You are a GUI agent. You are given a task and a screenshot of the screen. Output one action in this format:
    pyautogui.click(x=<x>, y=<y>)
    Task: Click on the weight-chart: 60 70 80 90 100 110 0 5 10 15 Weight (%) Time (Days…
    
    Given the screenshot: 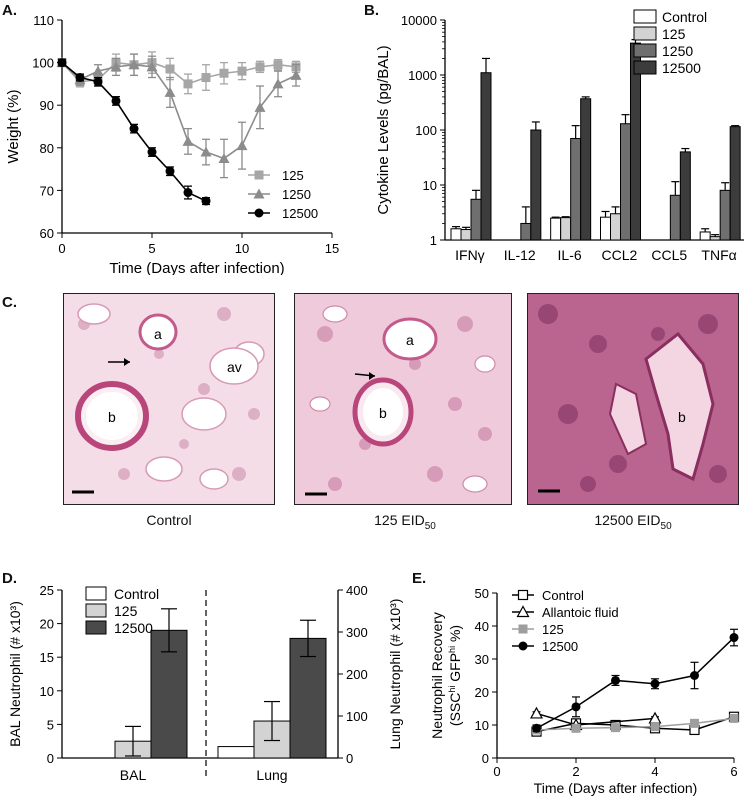 What is the action you would take?
    pyautogui.click(x=172, y=144)
    